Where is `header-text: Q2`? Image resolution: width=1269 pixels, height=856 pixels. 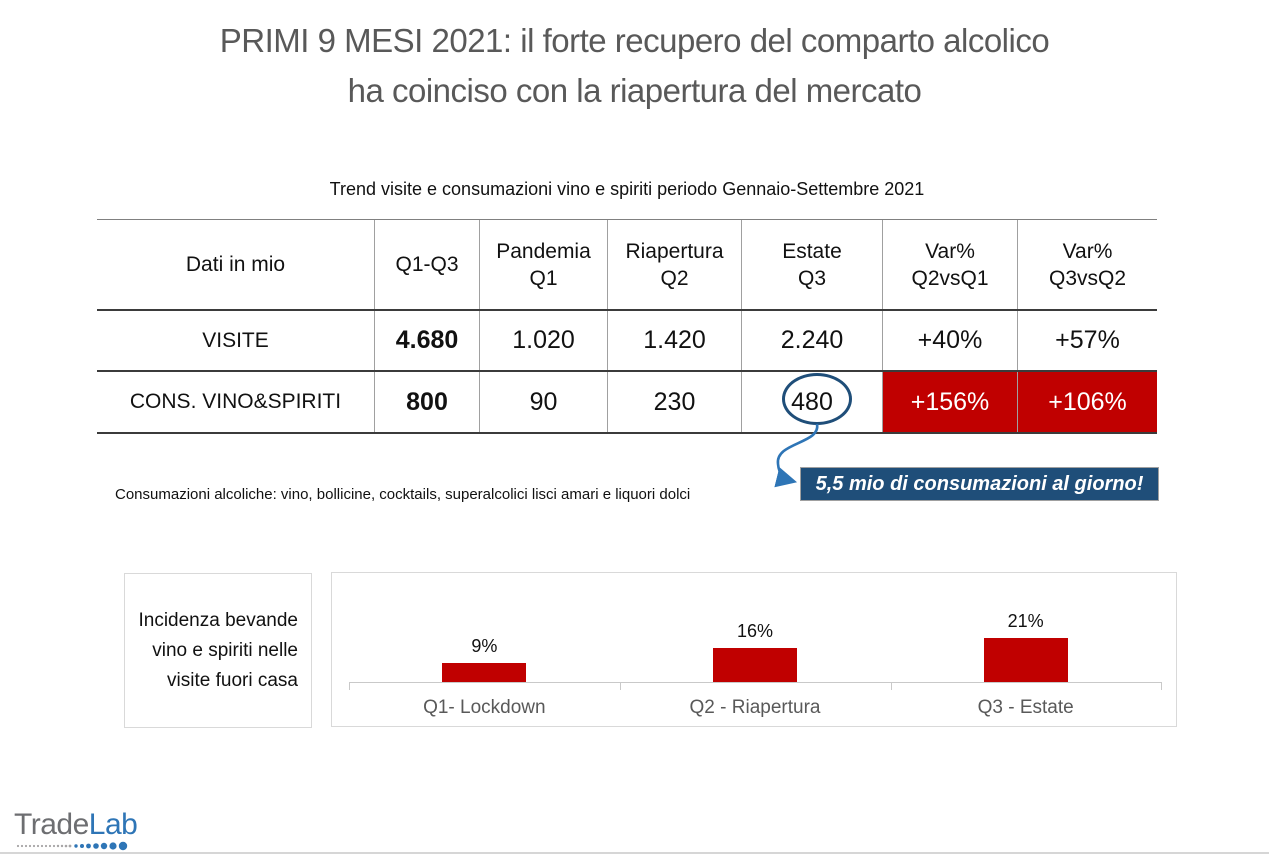 header-text: Q2 is located at coordinates (674, 278).